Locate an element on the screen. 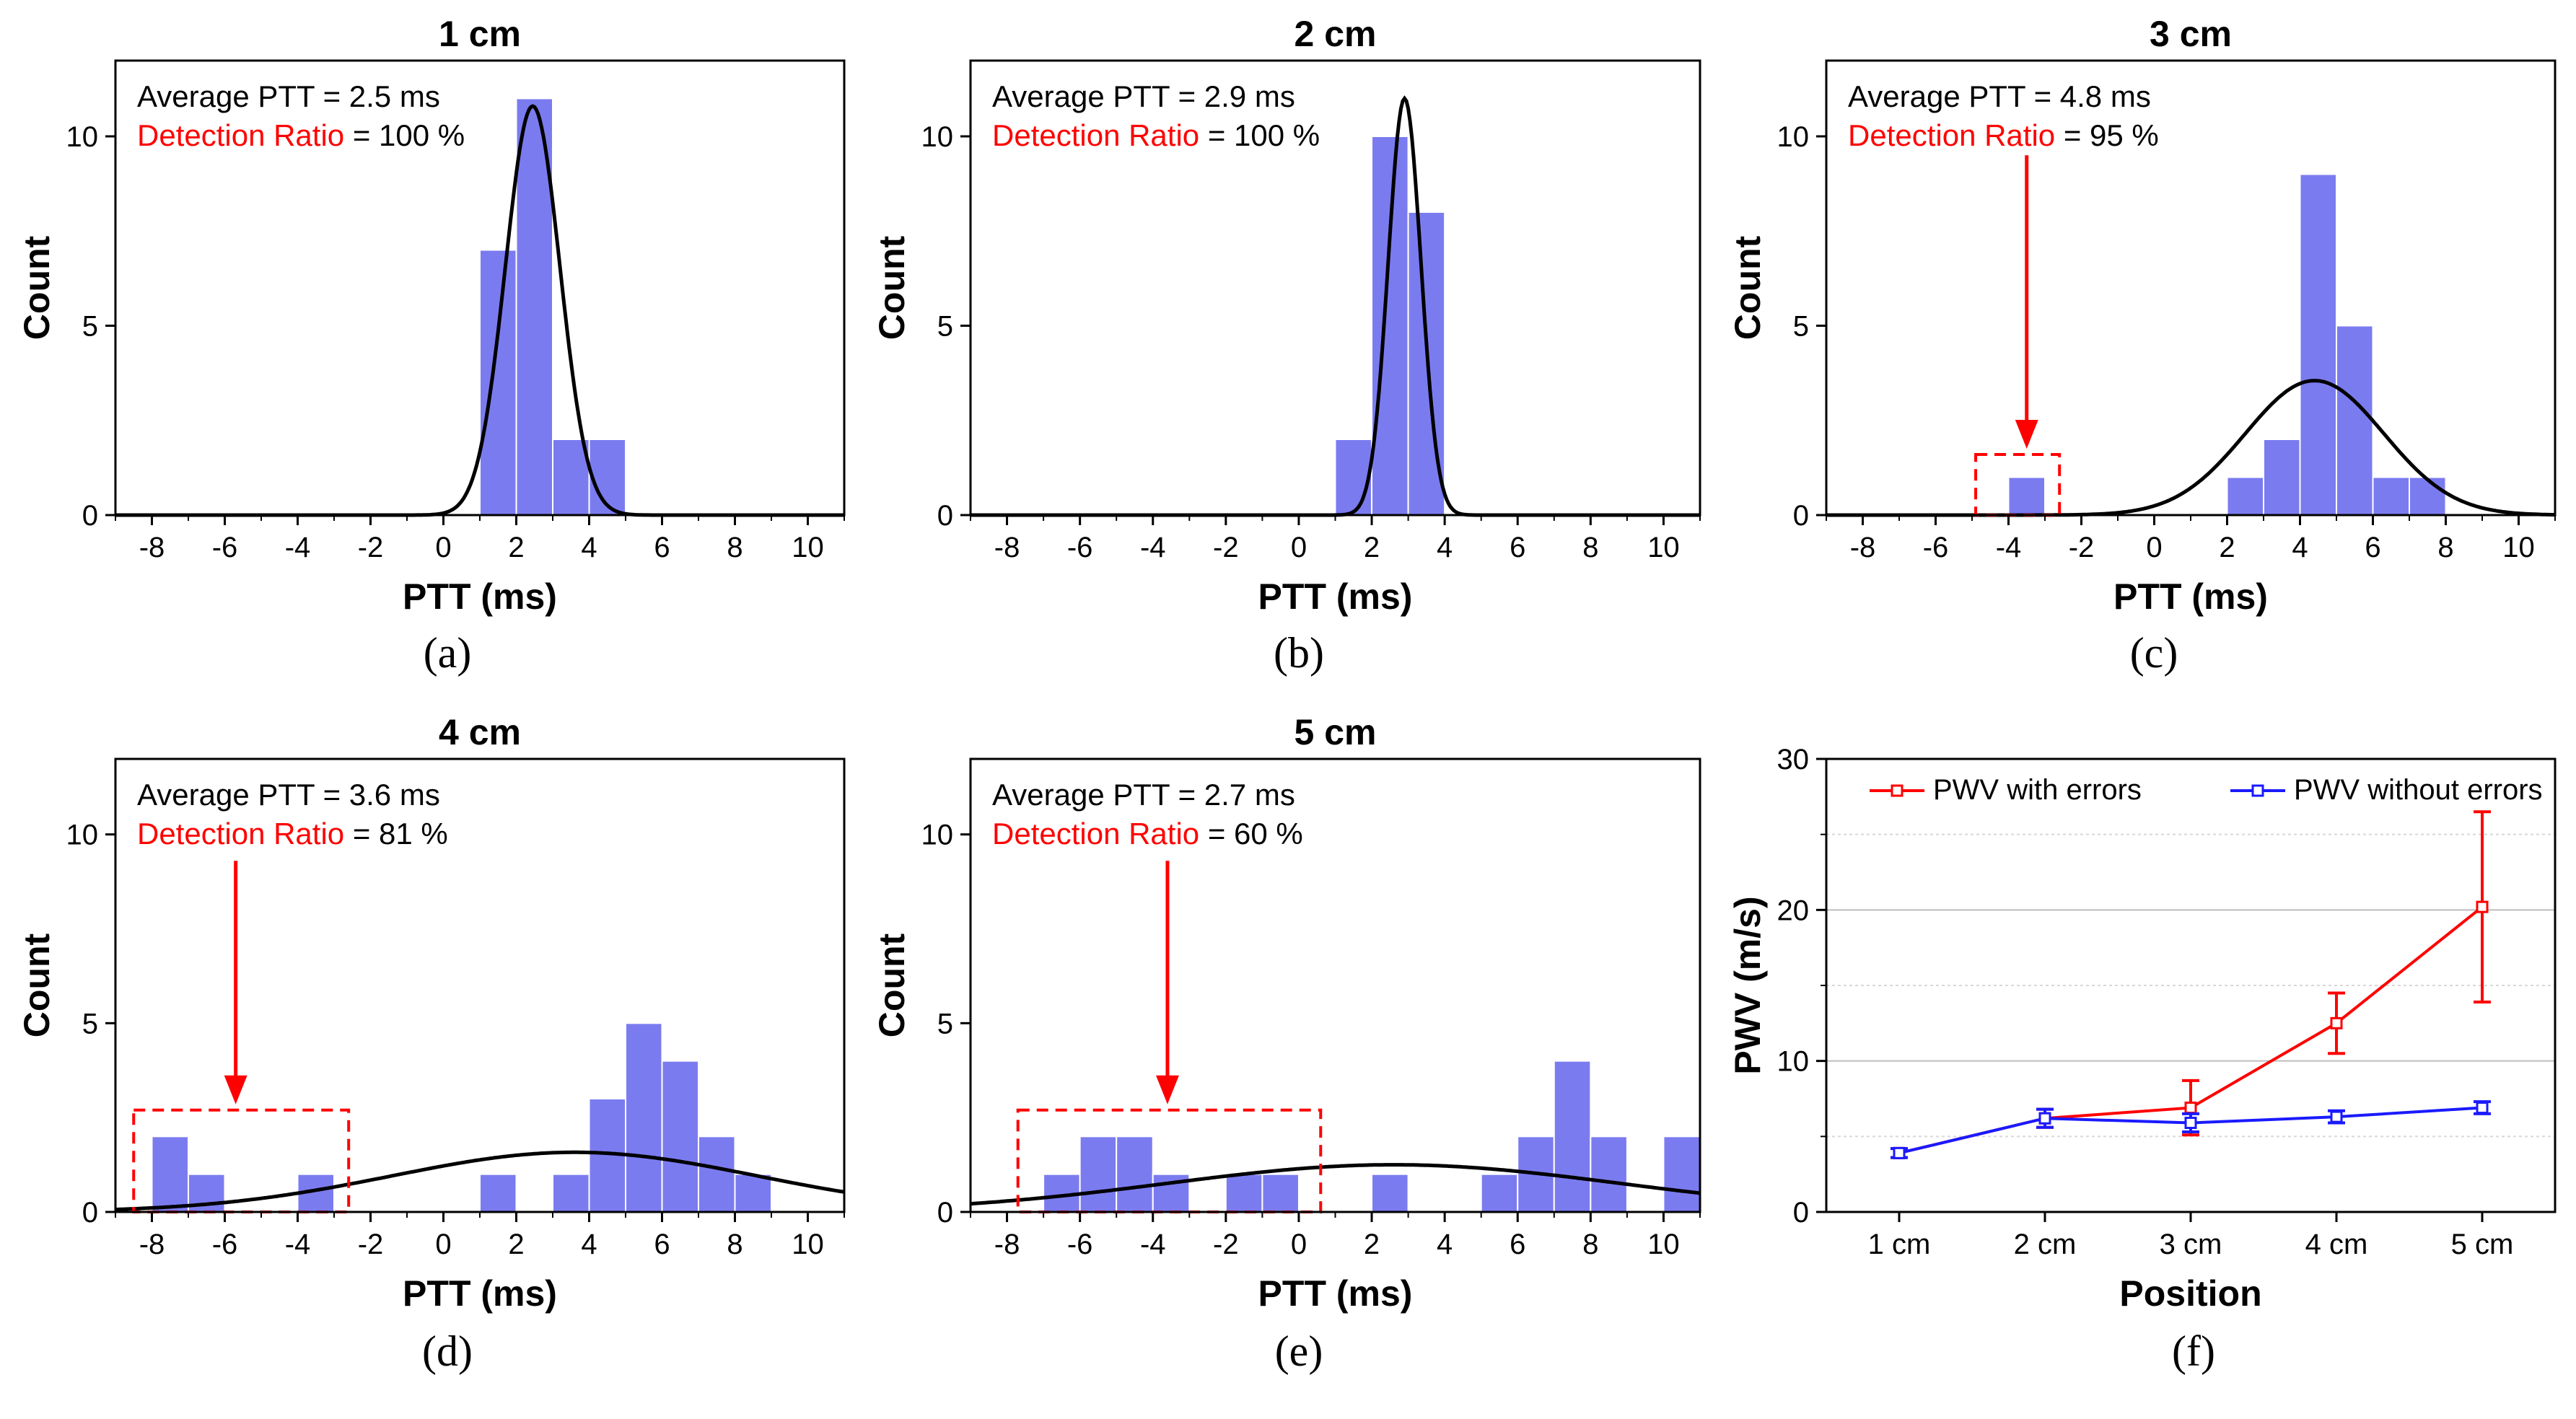  chart-title: 5 cm is located at coordinates (1335, 732).